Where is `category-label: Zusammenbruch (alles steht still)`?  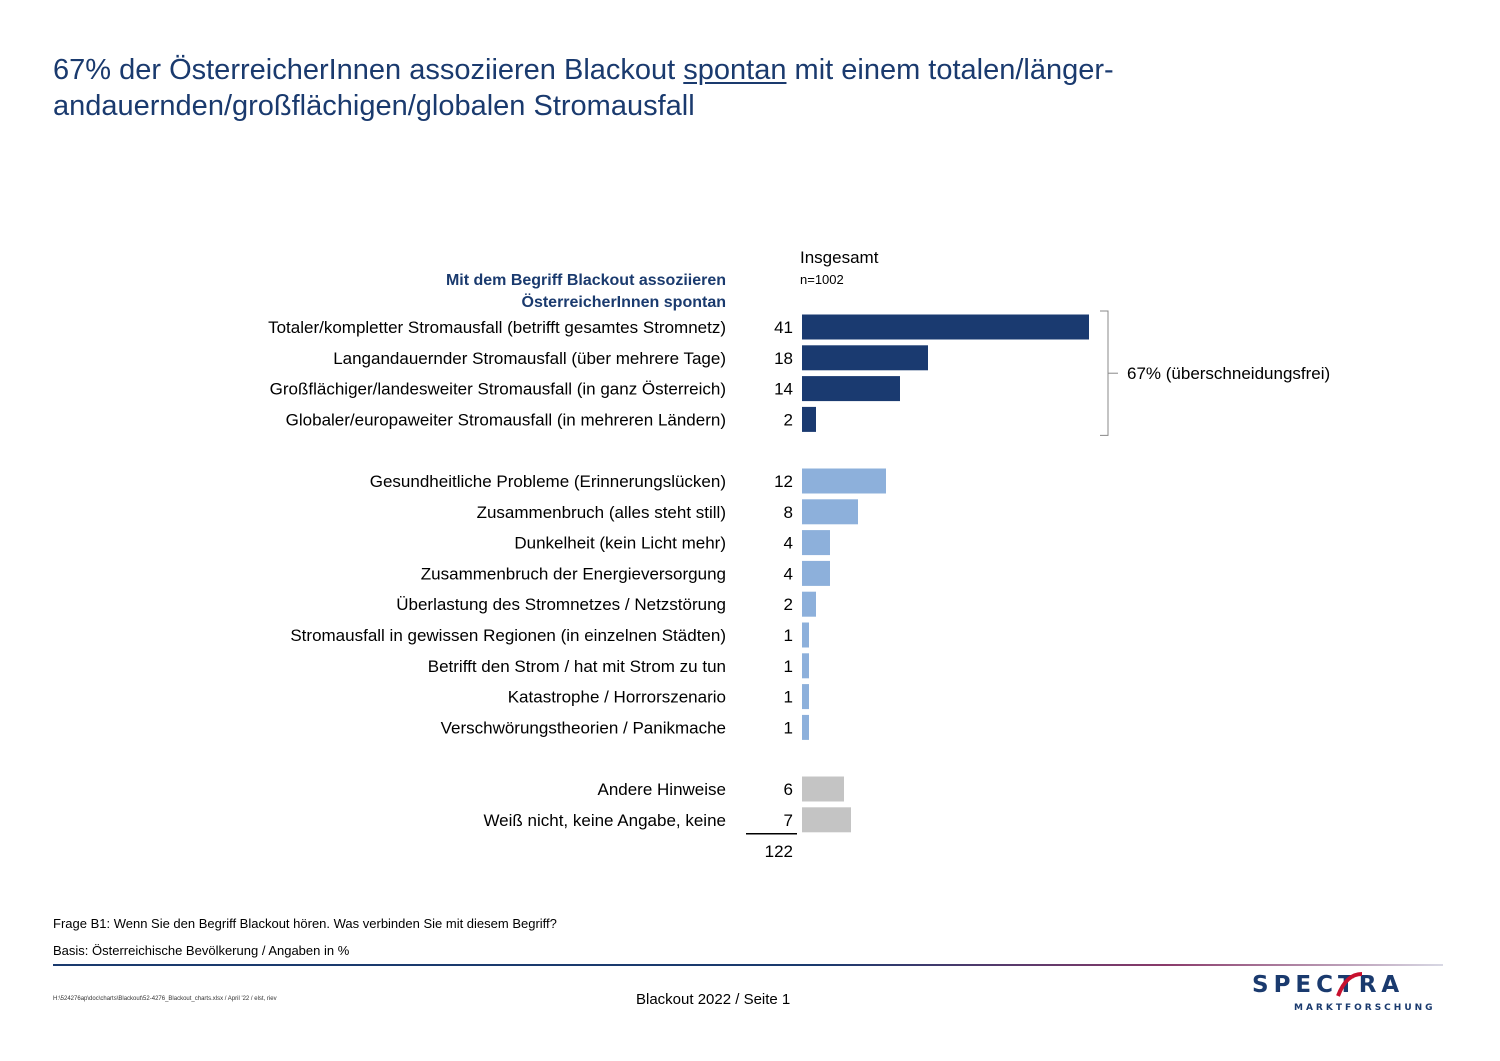 category-label: Zusammenbruch (alles steht still) is located at coordinates (601, 512).